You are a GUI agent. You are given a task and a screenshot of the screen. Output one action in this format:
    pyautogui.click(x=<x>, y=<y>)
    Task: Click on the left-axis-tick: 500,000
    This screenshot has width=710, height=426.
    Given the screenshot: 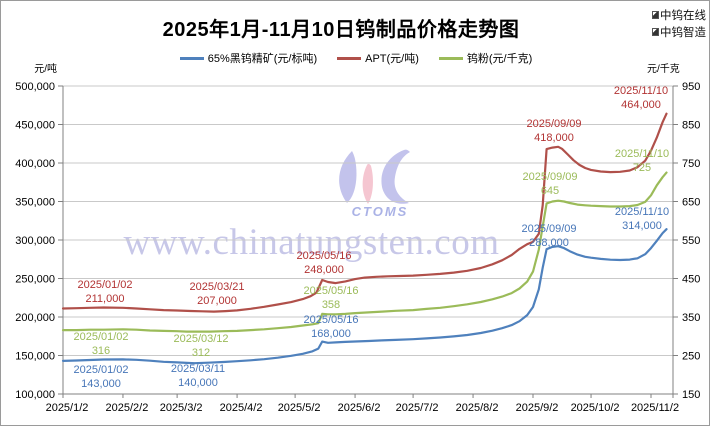 What is the action you would take?
    pyautogui.click(x=35, y=87)
    